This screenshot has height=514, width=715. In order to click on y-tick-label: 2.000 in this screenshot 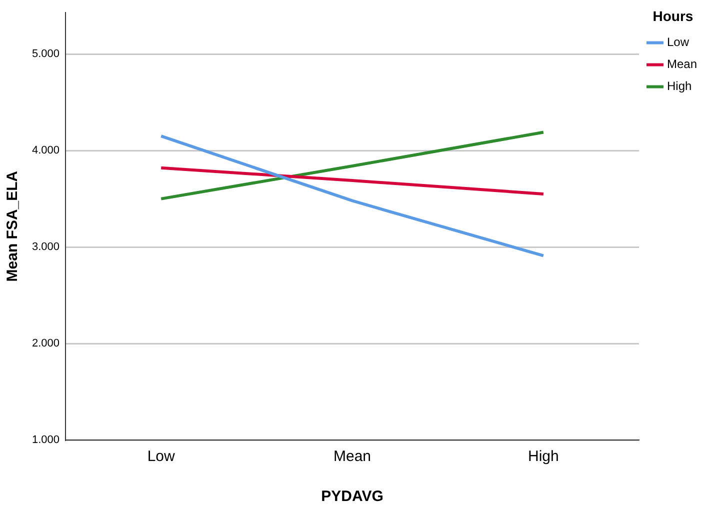, I will do `click(46, 344)`.